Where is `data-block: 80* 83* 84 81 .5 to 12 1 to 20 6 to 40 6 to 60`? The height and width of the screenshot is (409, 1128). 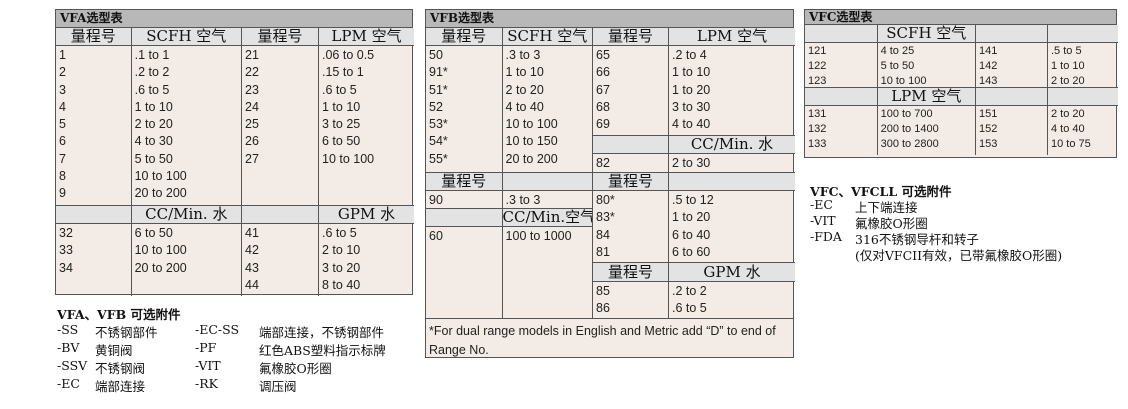 data-block: 80* 83* 84 81 .5 to 12 1 to 20 6 to 40 6 to 60 is located at coordinates (694, 227).